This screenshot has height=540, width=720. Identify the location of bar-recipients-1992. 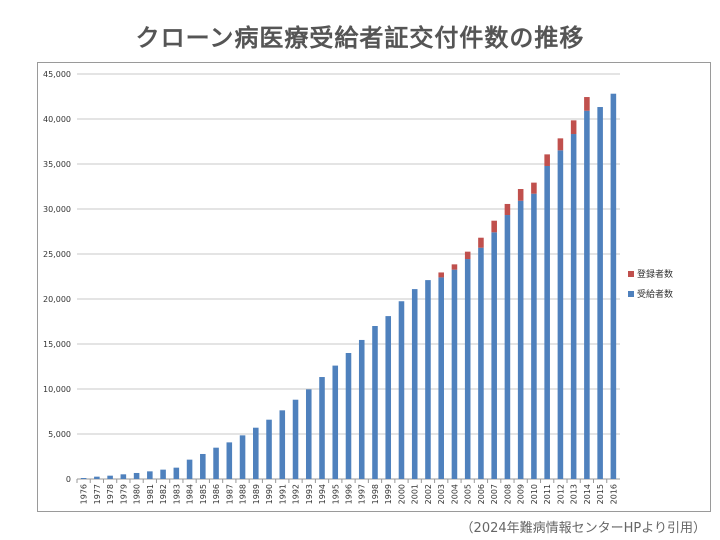
(295, 439).